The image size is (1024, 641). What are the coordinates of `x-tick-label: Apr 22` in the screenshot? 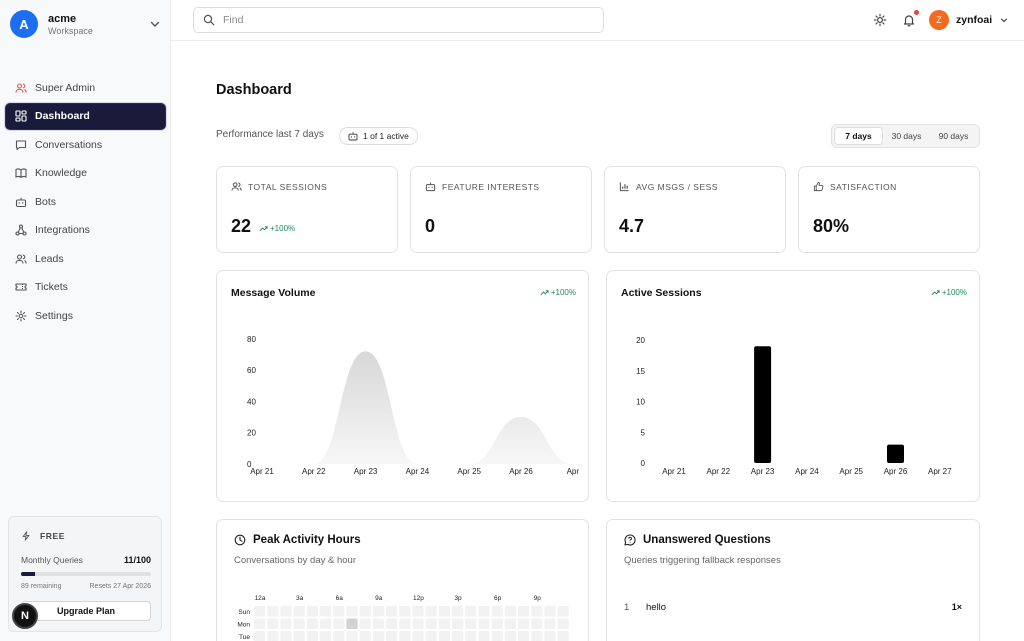 It's located at (719, 471).